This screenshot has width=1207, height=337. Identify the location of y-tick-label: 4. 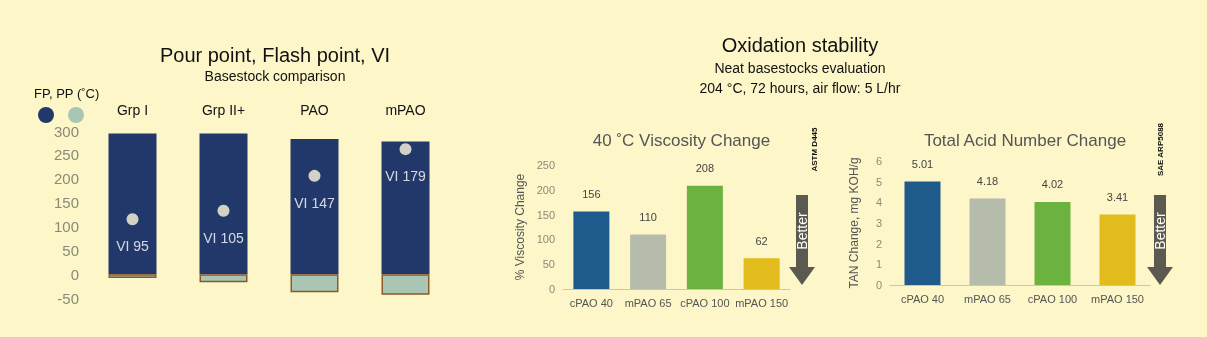
(878, 202).